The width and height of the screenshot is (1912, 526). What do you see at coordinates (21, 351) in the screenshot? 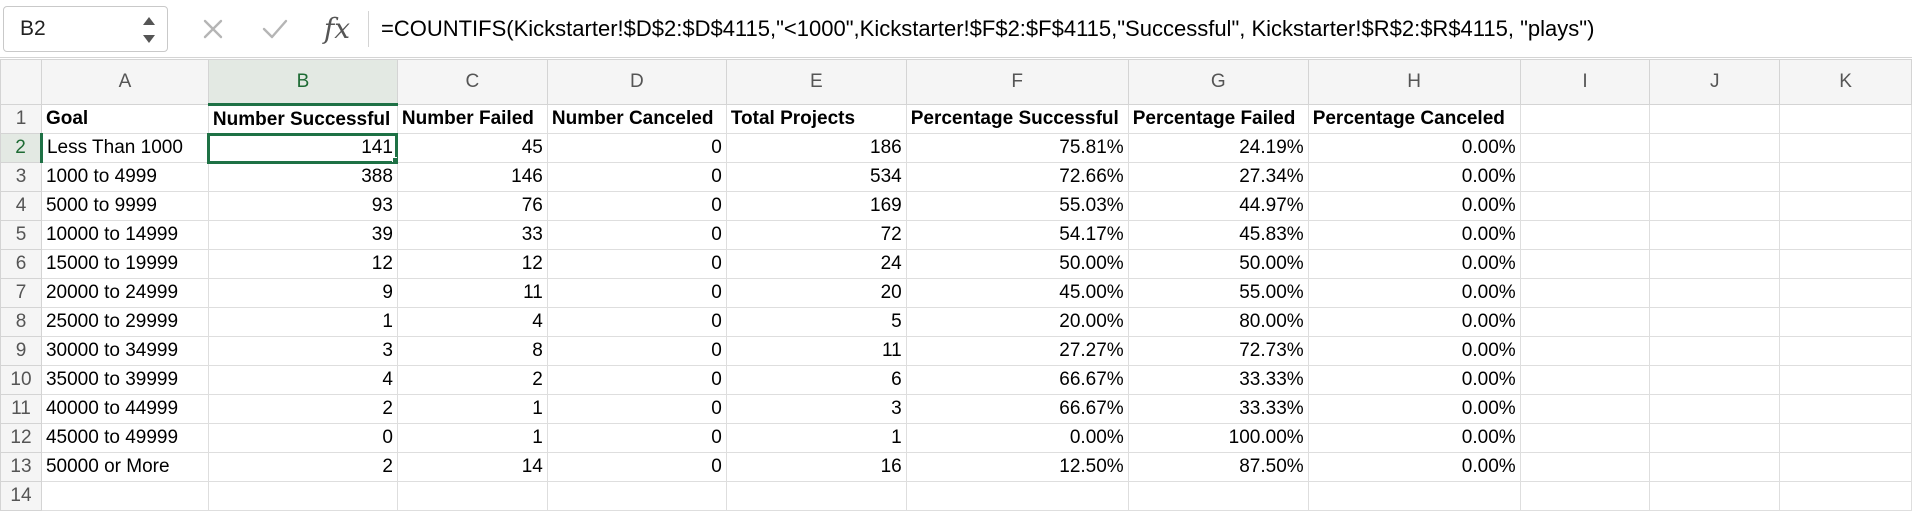
I see `row-header-9: 9` at bounding box center [21, 351].